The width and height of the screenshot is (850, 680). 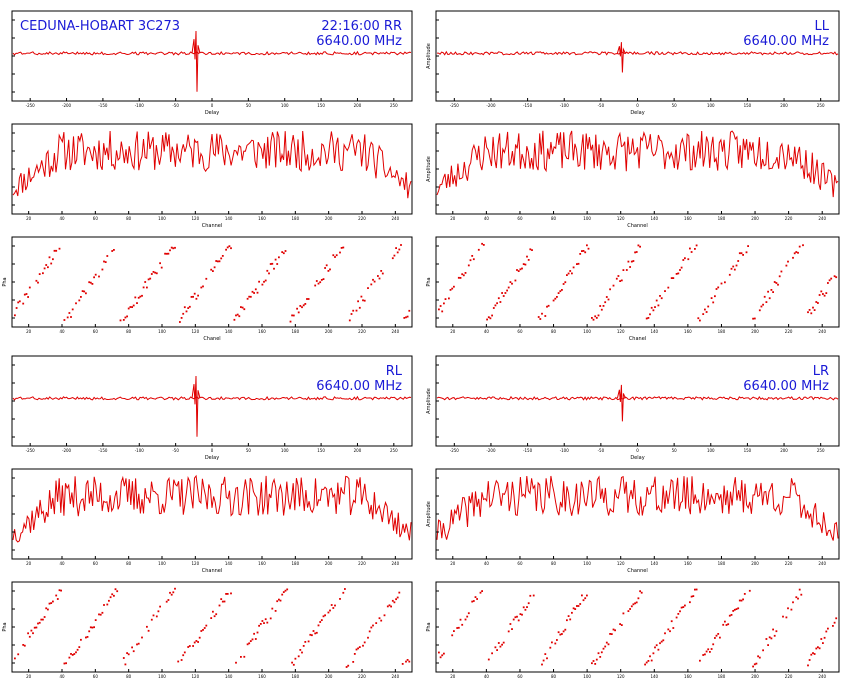 What do you see at coordinates (755, 676) in the screenshot?
I see `lr-phase-xtick-label: 200` at bounding box center [755, 676].